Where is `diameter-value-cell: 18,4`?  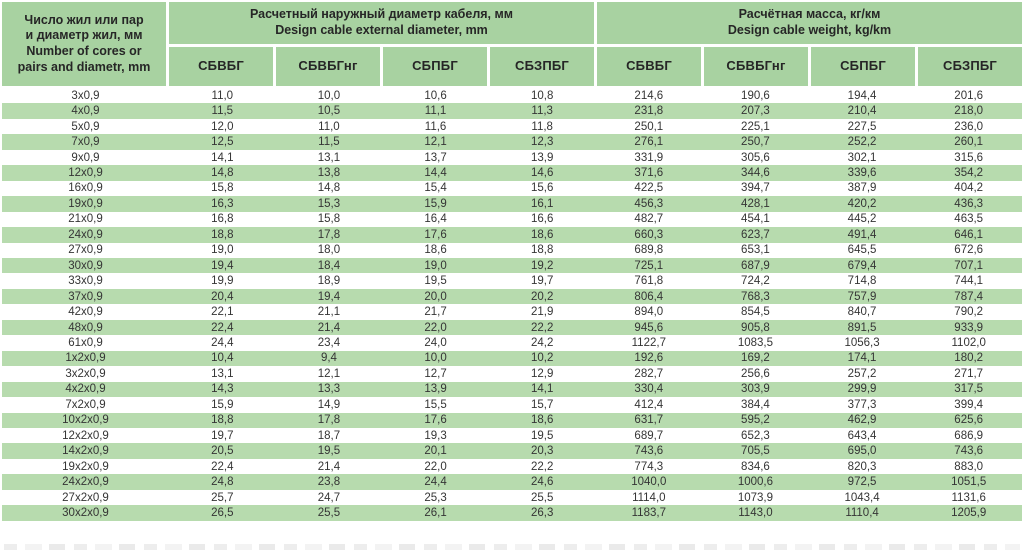
diameter-value-cell: 18,4 is located at coordinates (329, 265).